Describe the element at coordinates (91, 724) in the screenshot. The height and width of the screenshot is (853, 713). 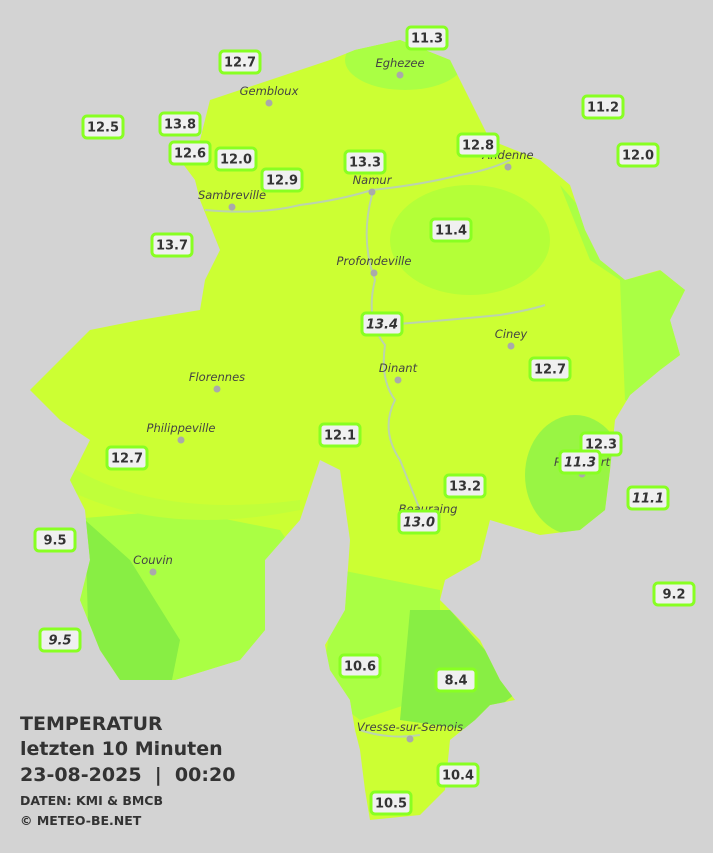
I see `title: TEMPERATUR` at that location.